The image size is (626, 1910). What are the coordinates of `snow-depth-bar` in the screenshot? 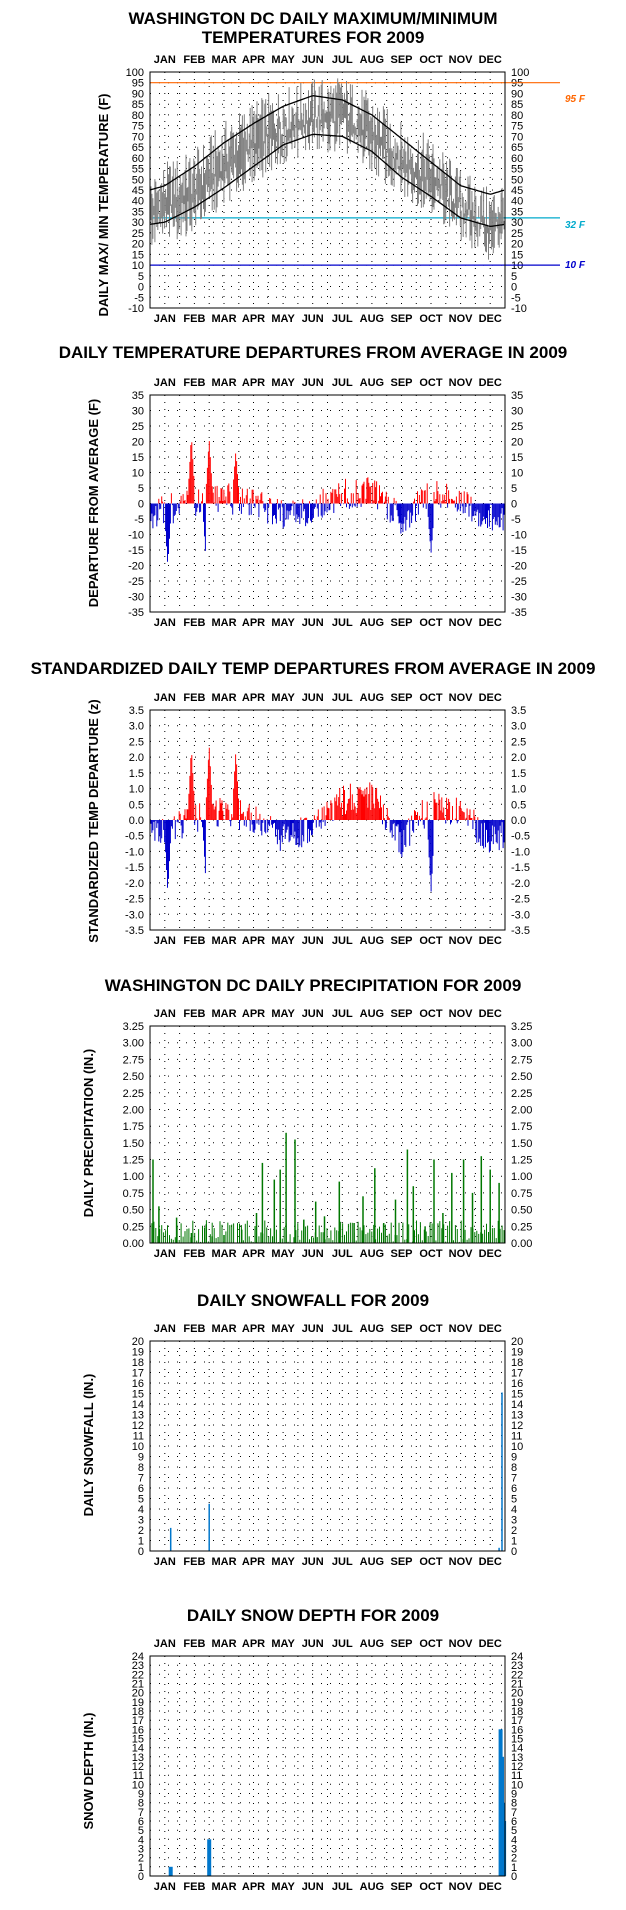 It's located at (504, 1848).